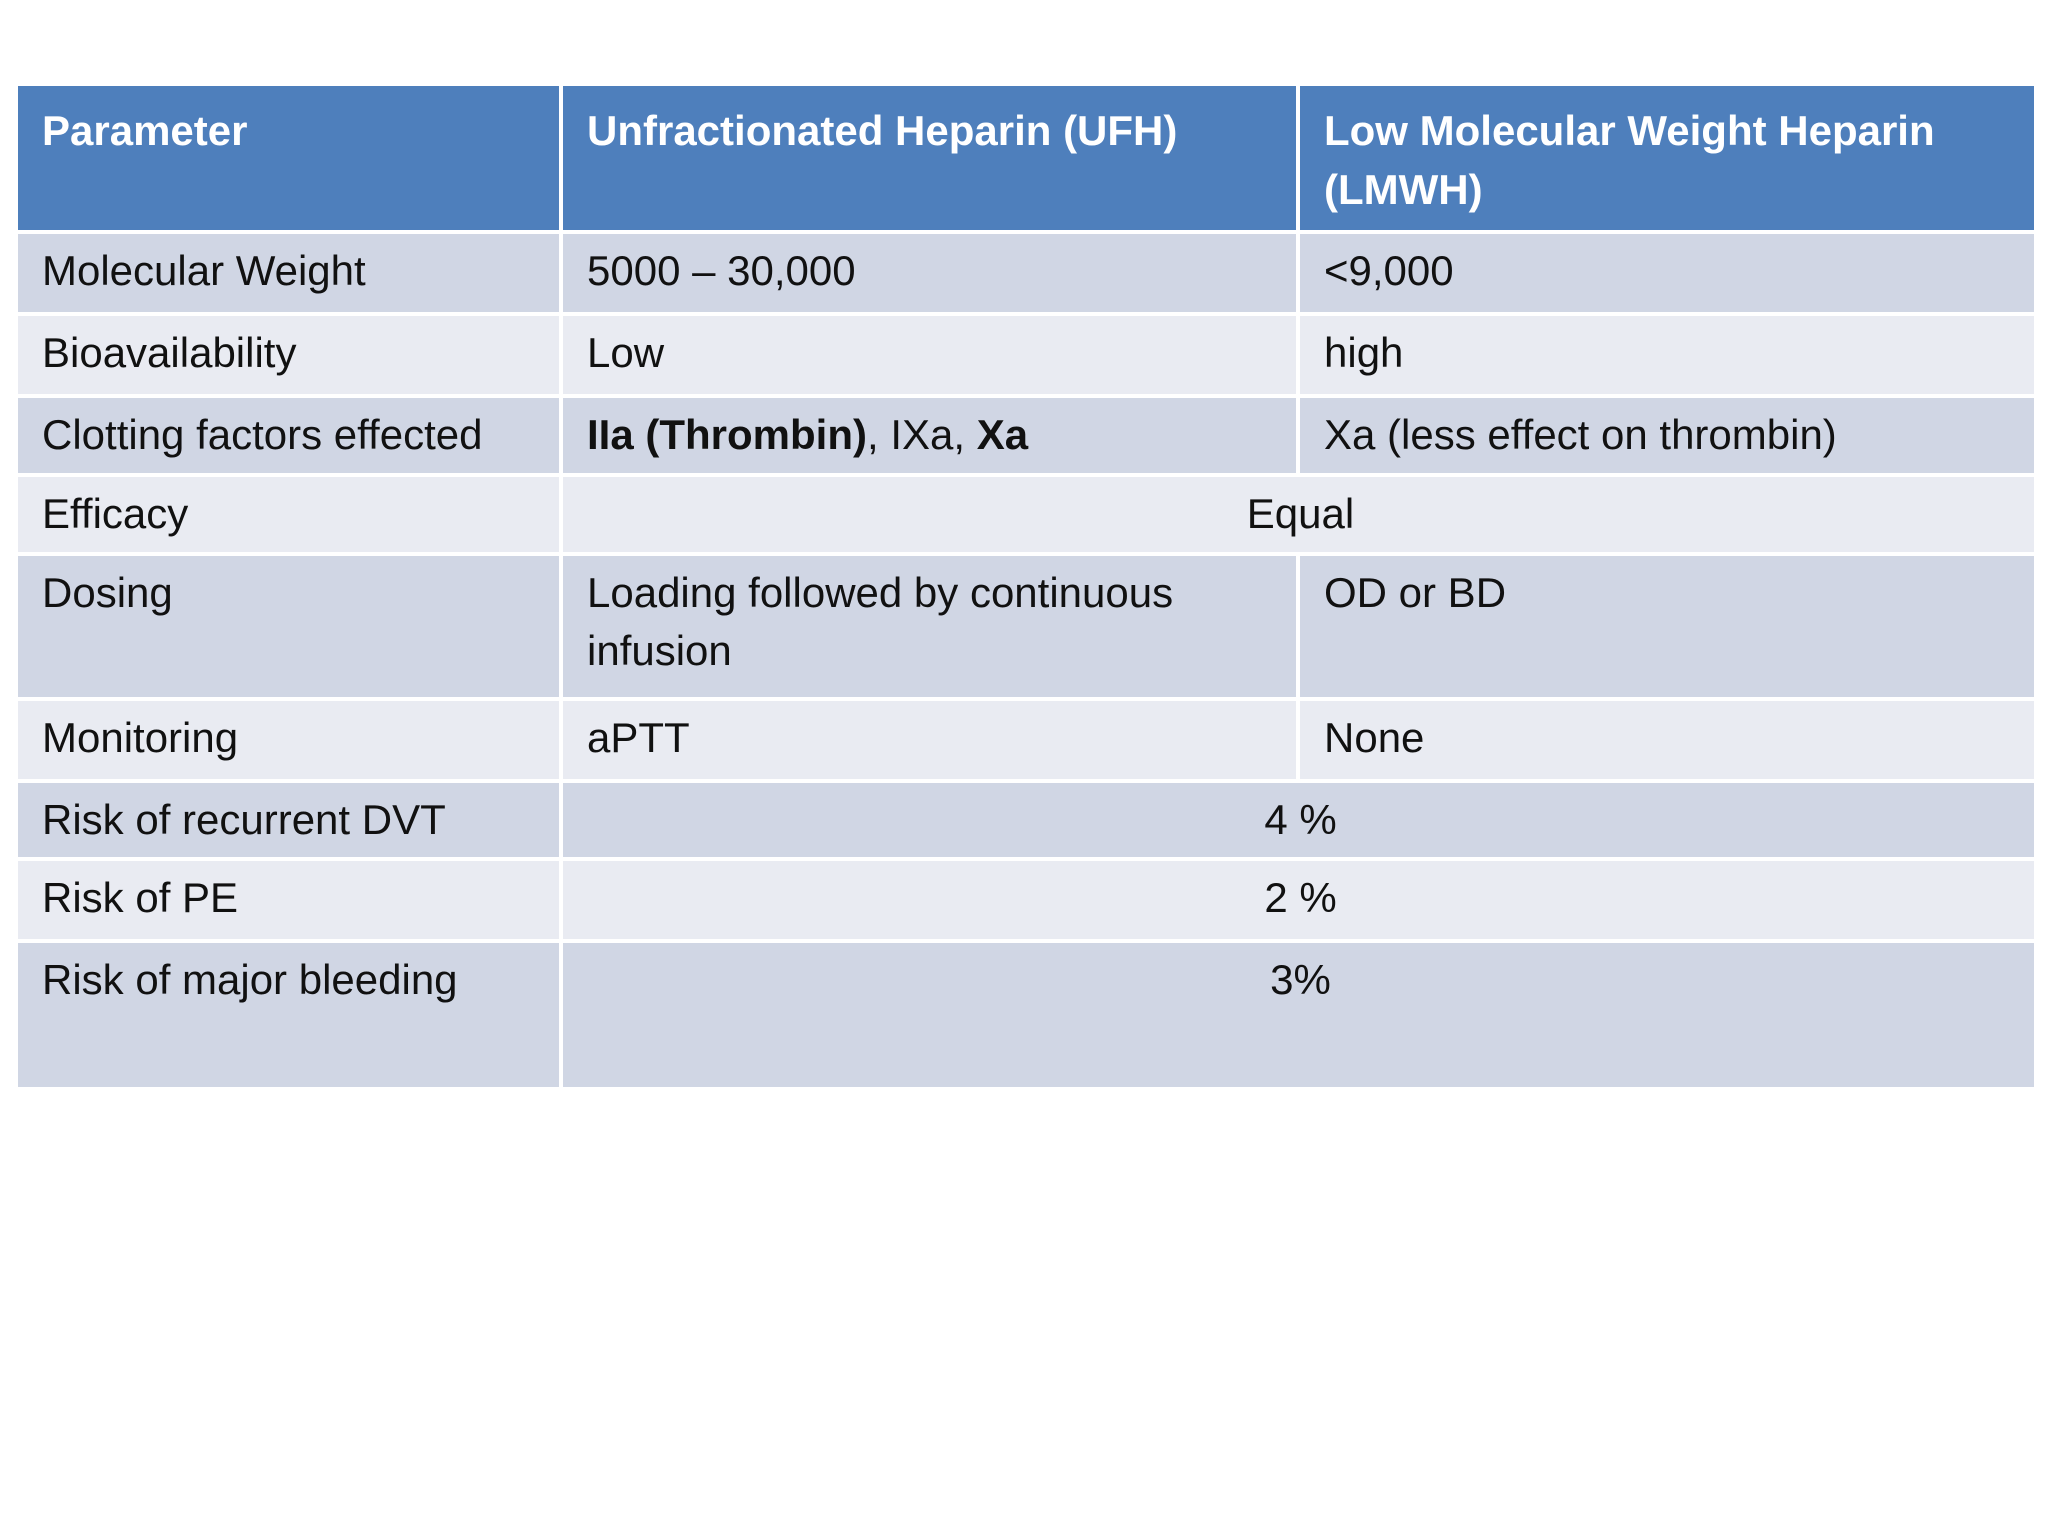  What do you see at coordinates (290, 628) in the screenshot?
I see `row-label-dosing: Dosing` at bounding box center [290, 628].